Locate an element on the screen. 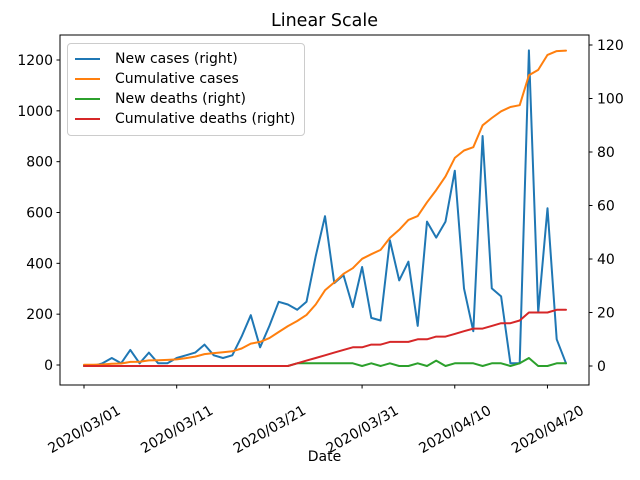  right-tick-label: 20 is located at coordinates (606, 314).